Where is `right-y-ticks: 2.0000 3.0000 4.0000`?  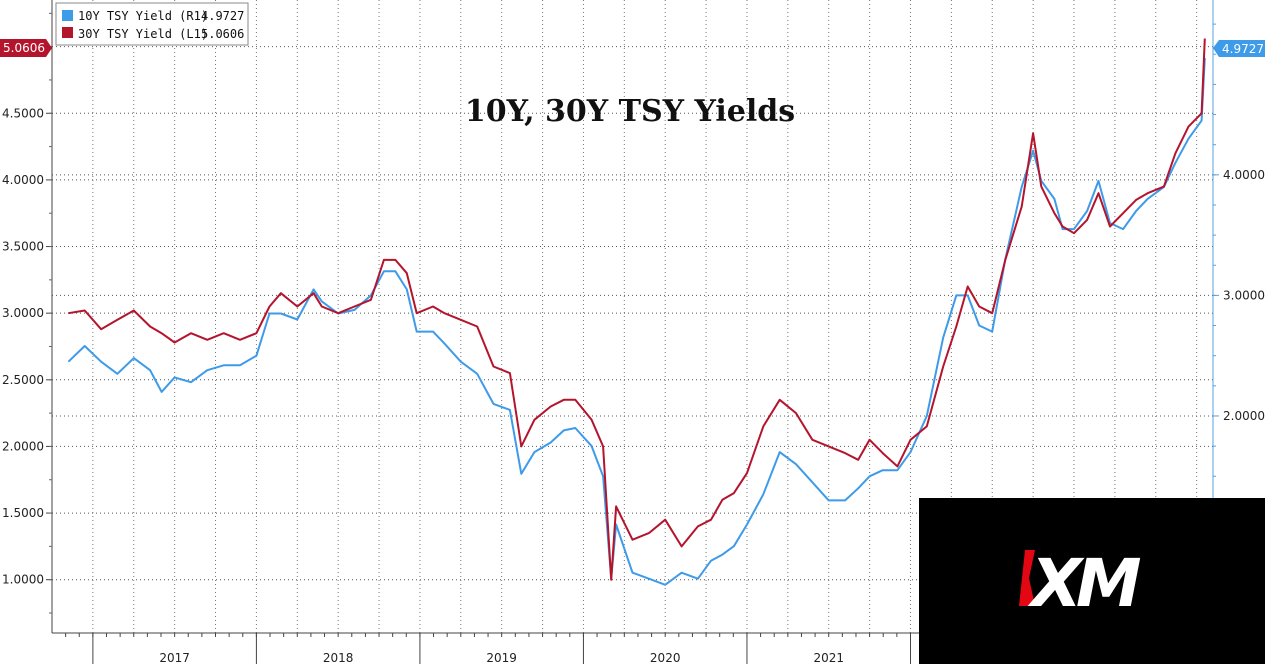
right-y-ticks: 2.0000 3.0000 4.0000 is located at coordinates (1239, 250).